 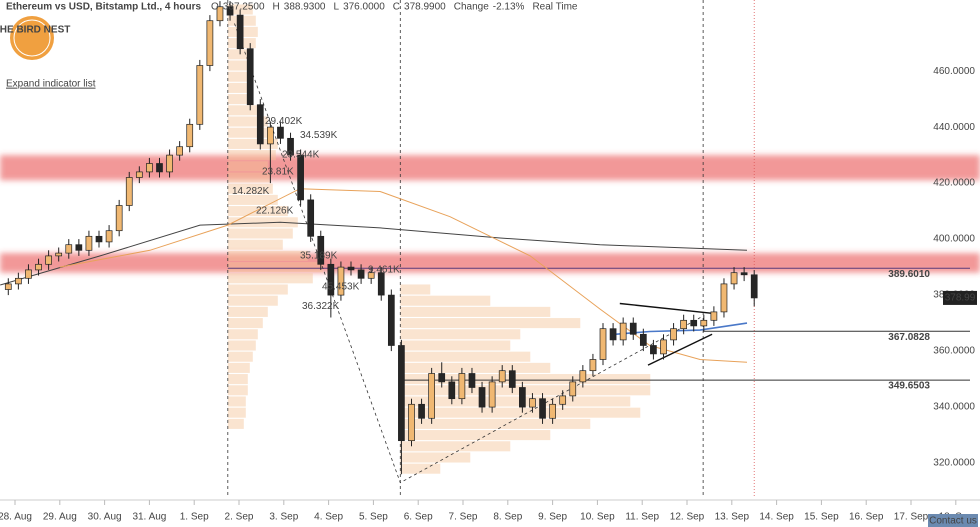 I want to click on header-text: O, so click(x=215, y=7).